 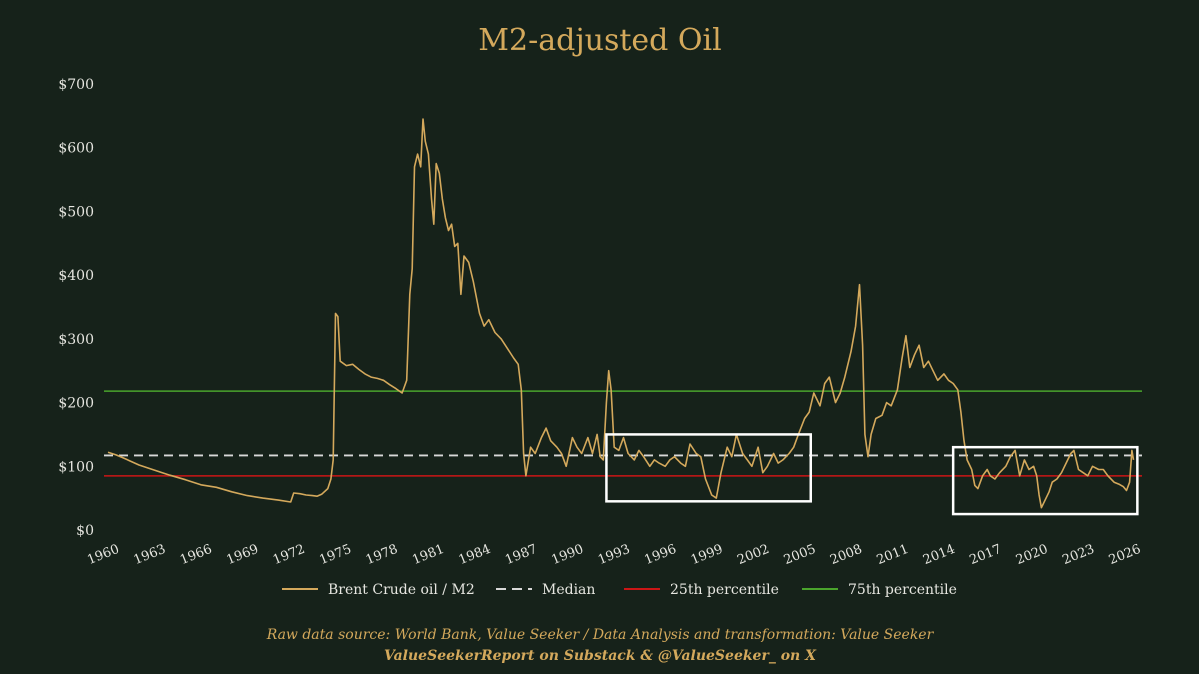 What do you see at coordinates (76, 308) in the screenshot?
I see `y-axis-ticks: $0 $100 $200 $300 $400 $500 $600 $700` at bounding box center [76, 308].